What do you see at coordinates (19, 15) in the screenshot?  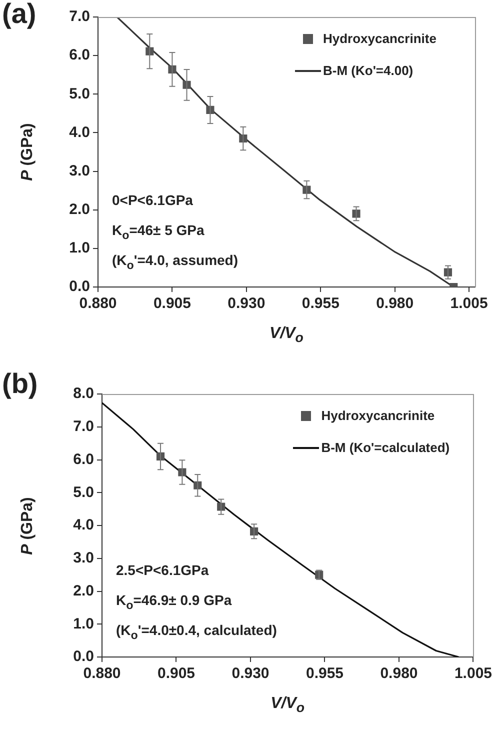 I see `chart-title: (a)` at bounding box center [19, 15].